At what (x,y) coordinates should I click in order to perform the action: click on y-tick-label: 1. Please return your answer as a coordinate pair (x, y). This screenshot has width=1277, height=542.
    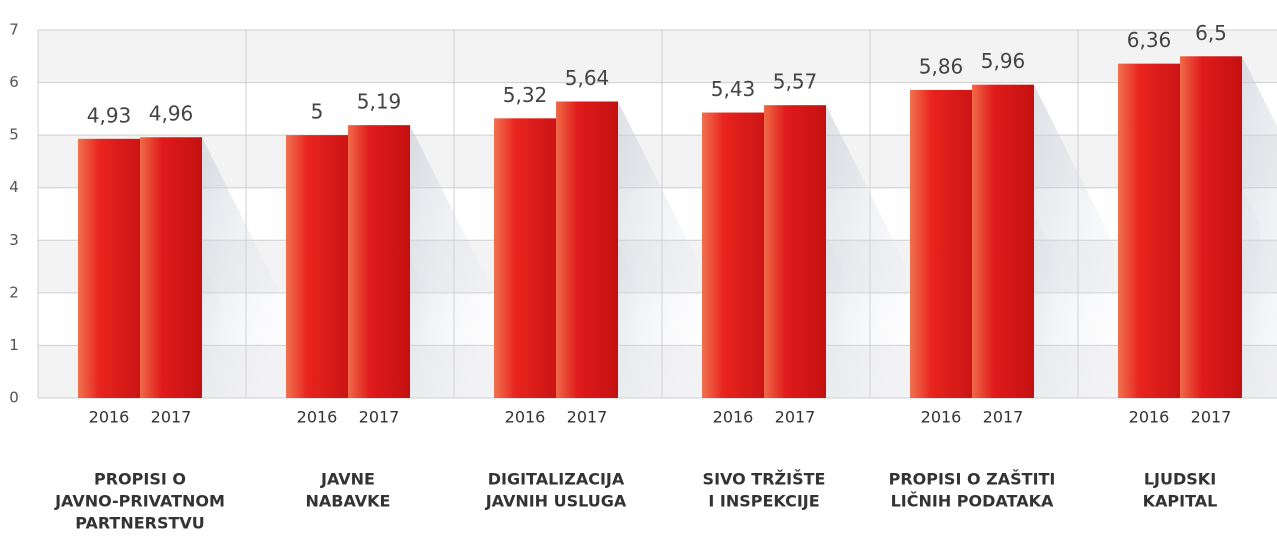
    Looking at the image, I should click on (14, 345).